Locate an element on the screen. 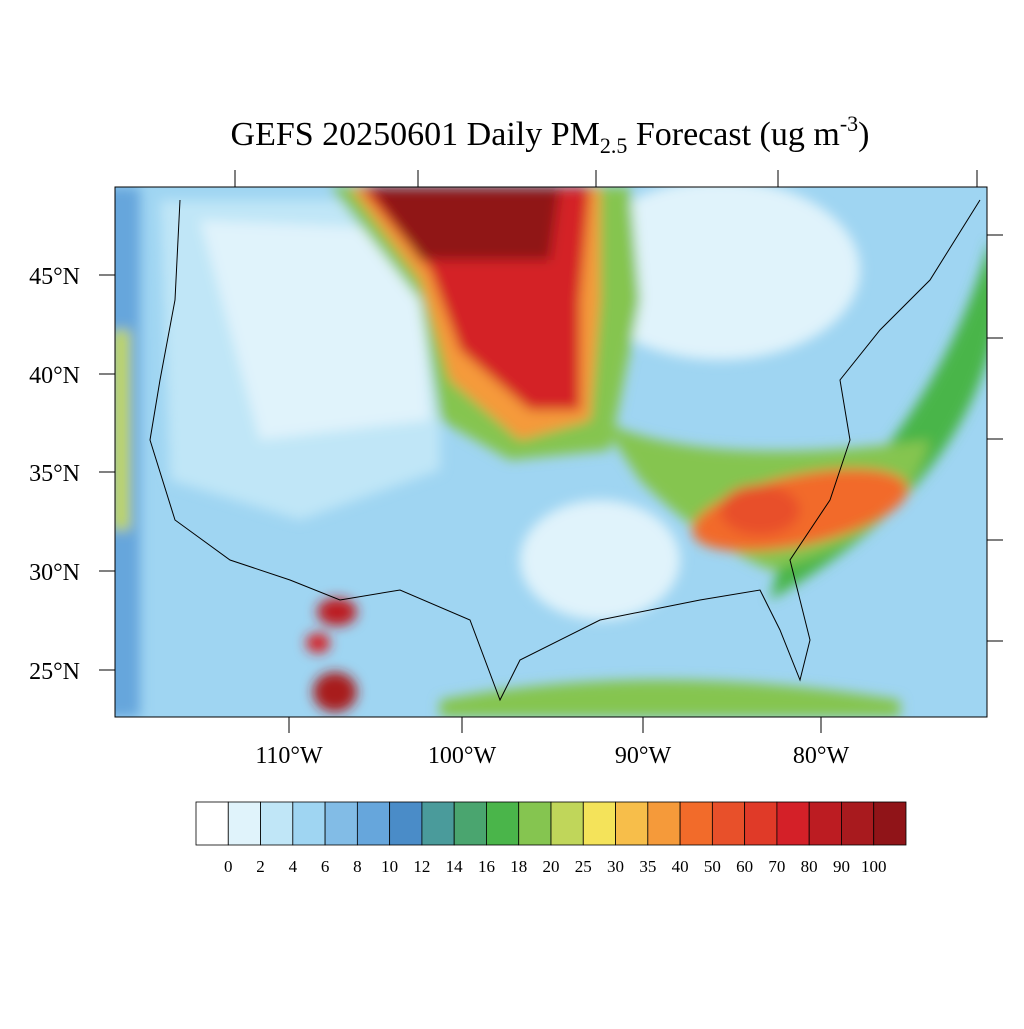  lat-label: 40°N is located at coordinates (54, 376).